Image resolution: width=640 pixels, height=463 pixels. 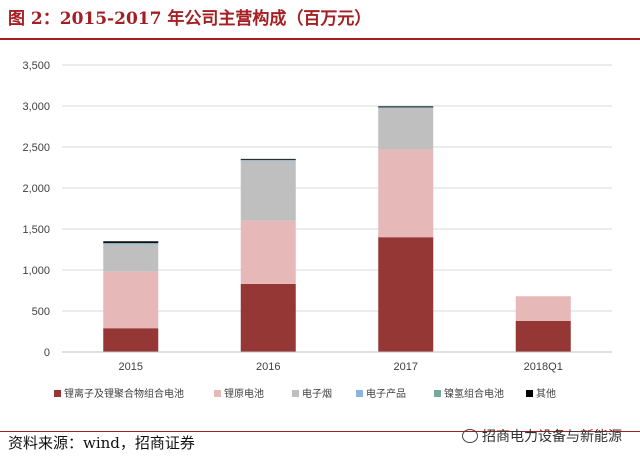 What do you see at coordinates (546, 393) in the screenshot?
I see `legend-label: 其他` at bounding box center [546, 393].